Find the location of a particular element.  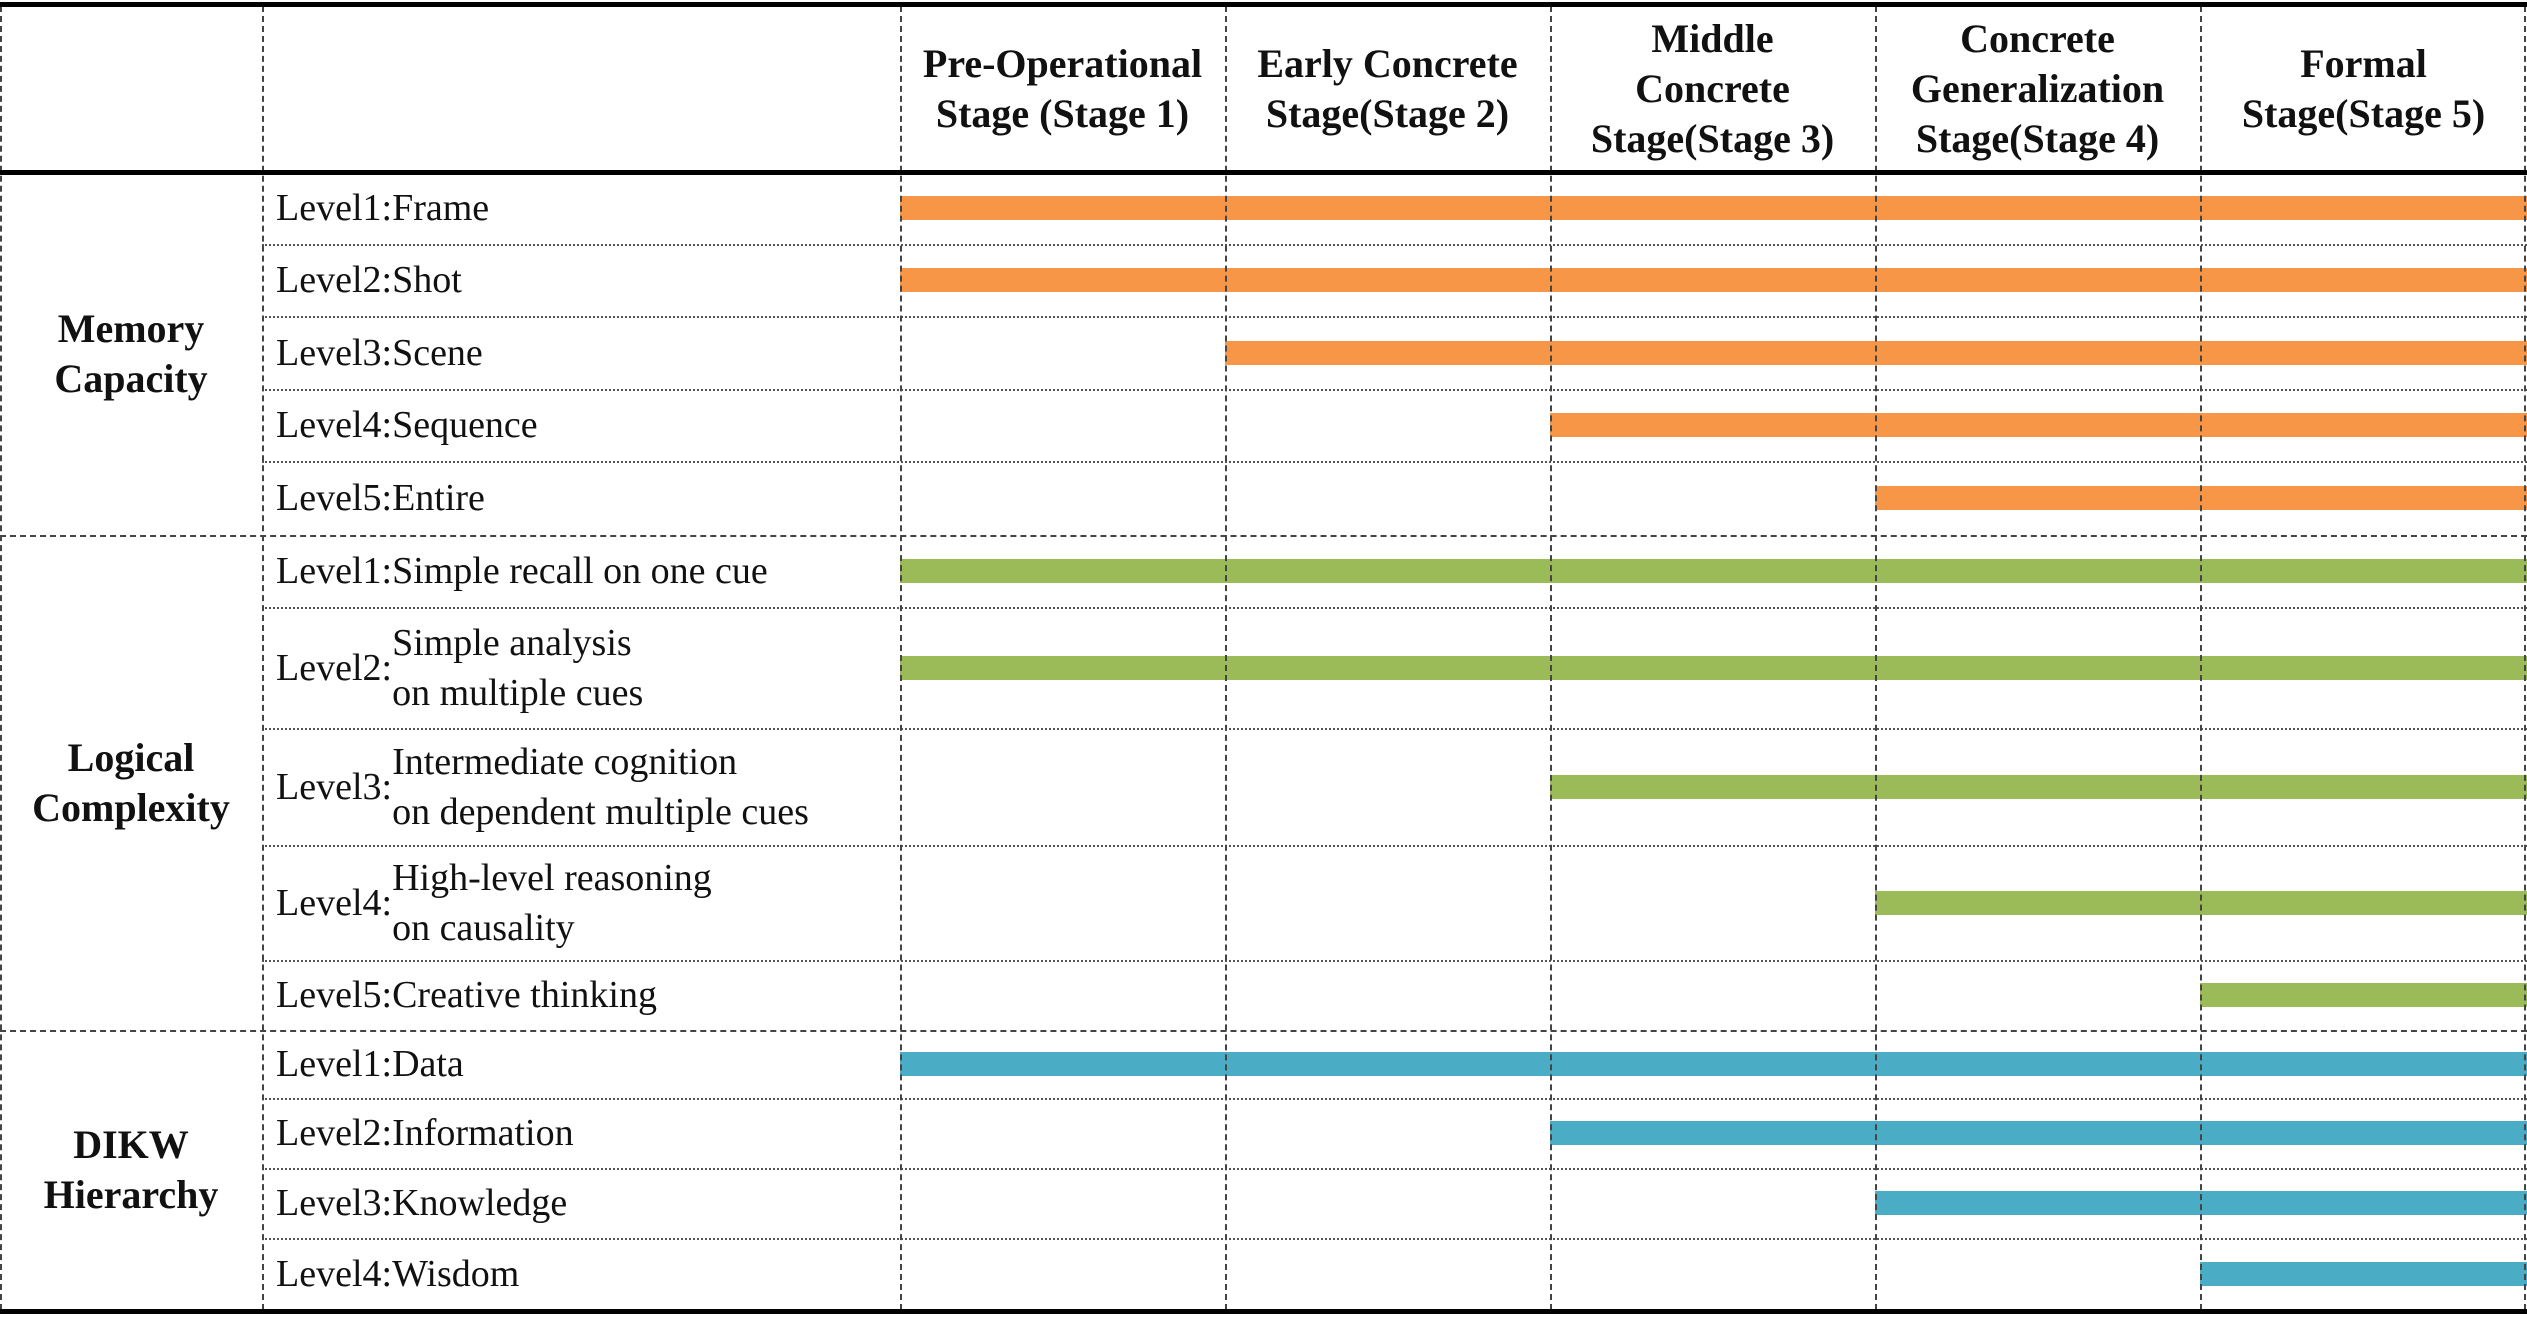

row-level-text: Simple recall on one cue is located at coordinates (580, 571).